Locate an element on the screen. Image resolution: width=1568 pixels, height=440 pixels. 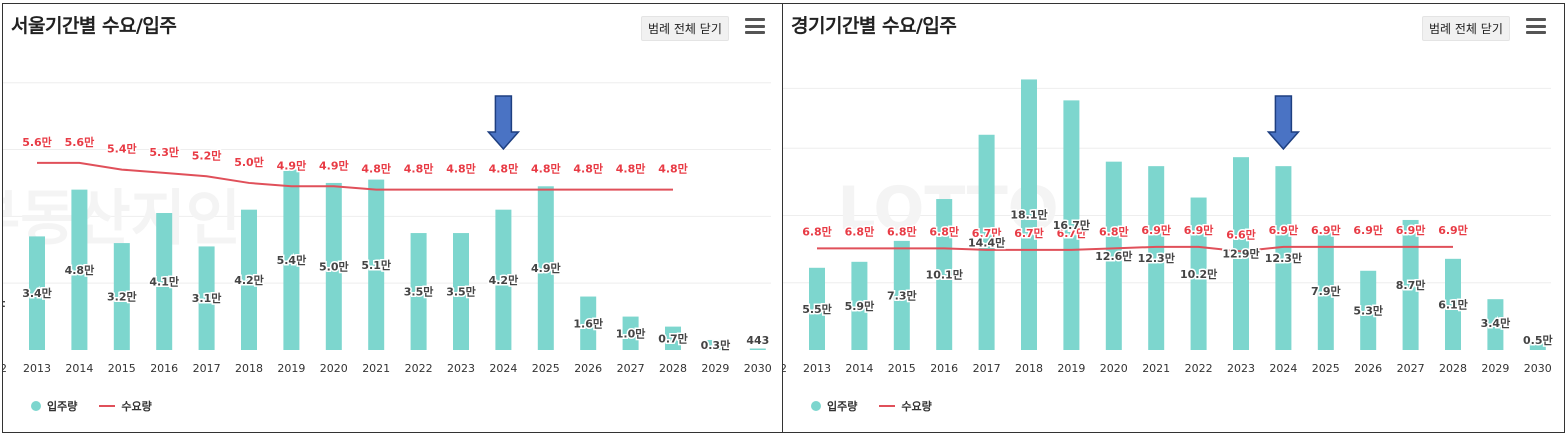
x-tick-label: 2016 is located at coordinates (164, 368).